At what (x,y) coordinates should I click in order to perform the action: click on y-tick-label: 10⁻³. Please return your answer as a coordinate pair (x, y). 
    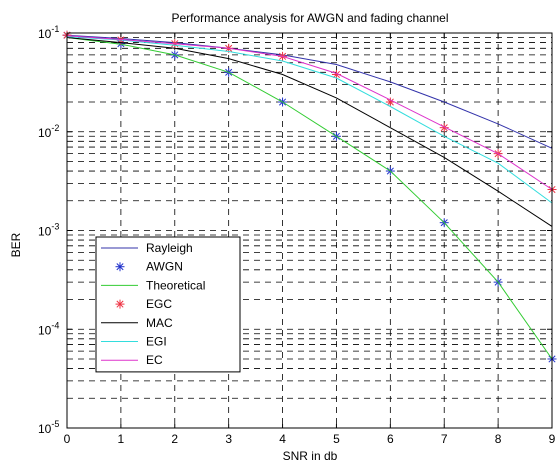
    Looking at the image, I should click on (48, 230).